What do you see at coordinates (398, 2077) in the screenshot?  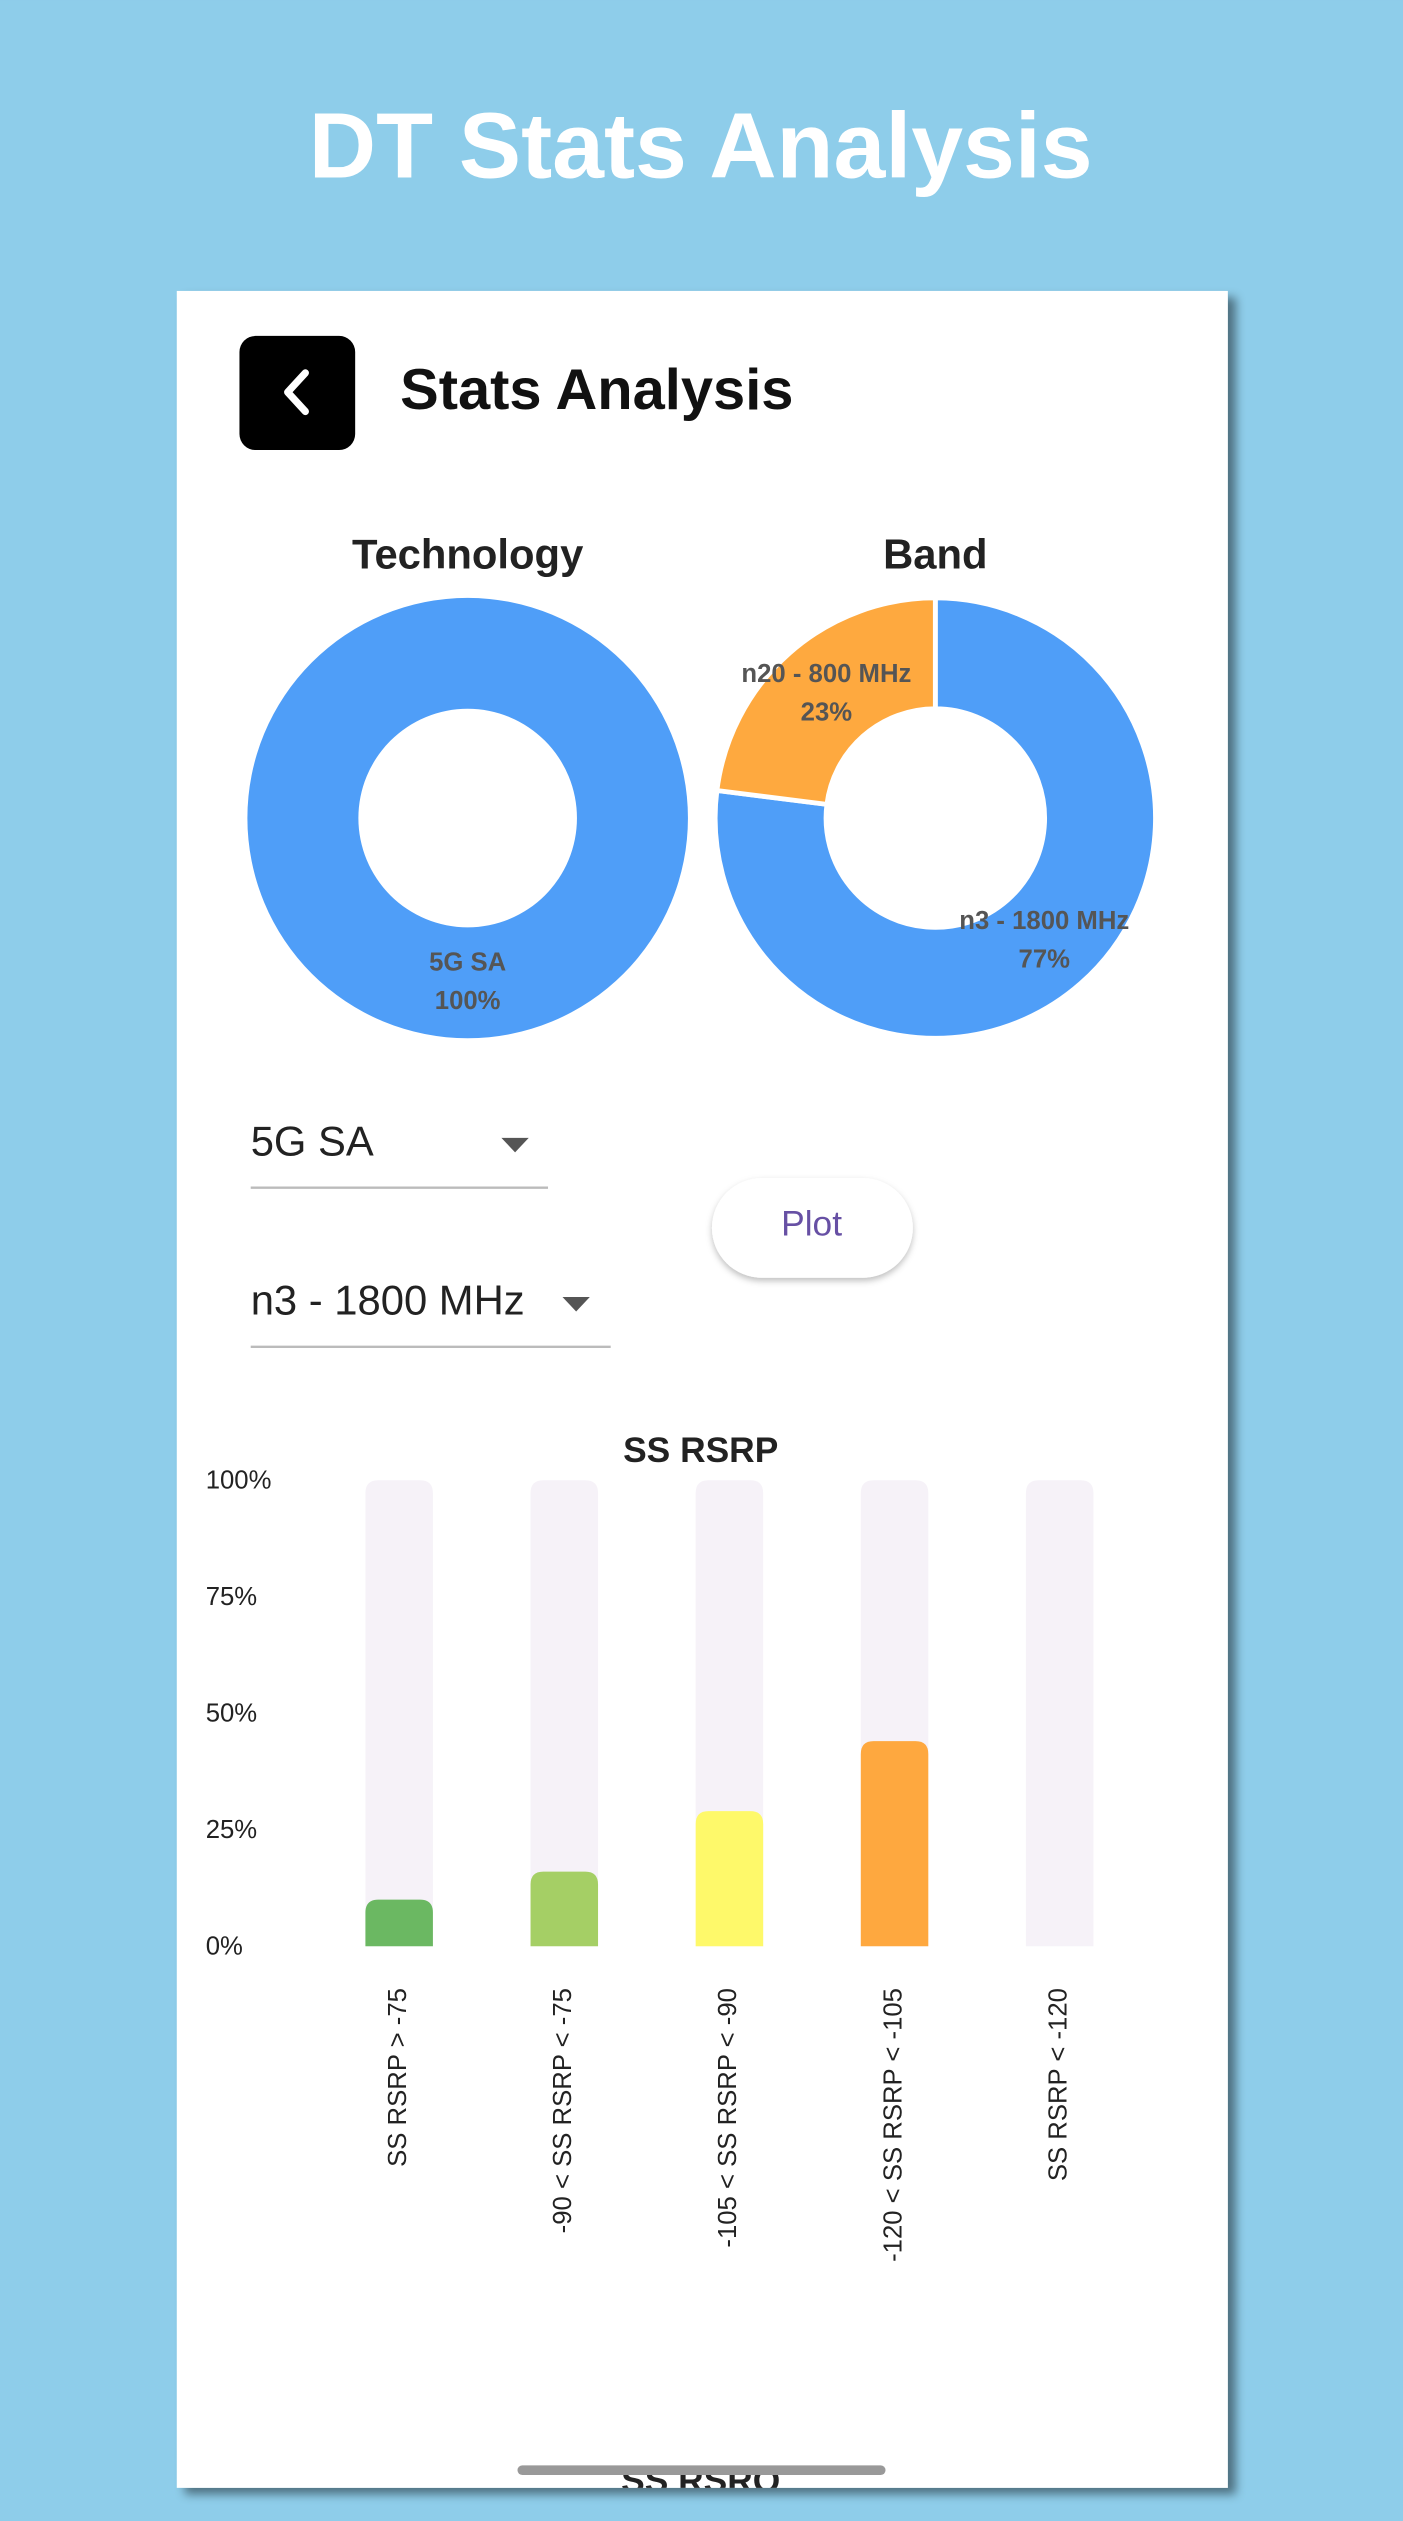 I see `x-tick-label: SS RSRP > -75` at bounding box center [398, 2077].